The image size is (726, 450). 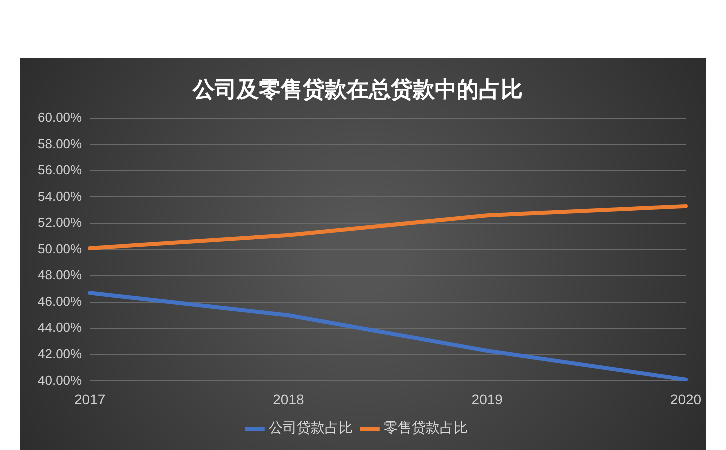 I want to click on y-tick-label: 50.00%, so click(x=60, y=248).